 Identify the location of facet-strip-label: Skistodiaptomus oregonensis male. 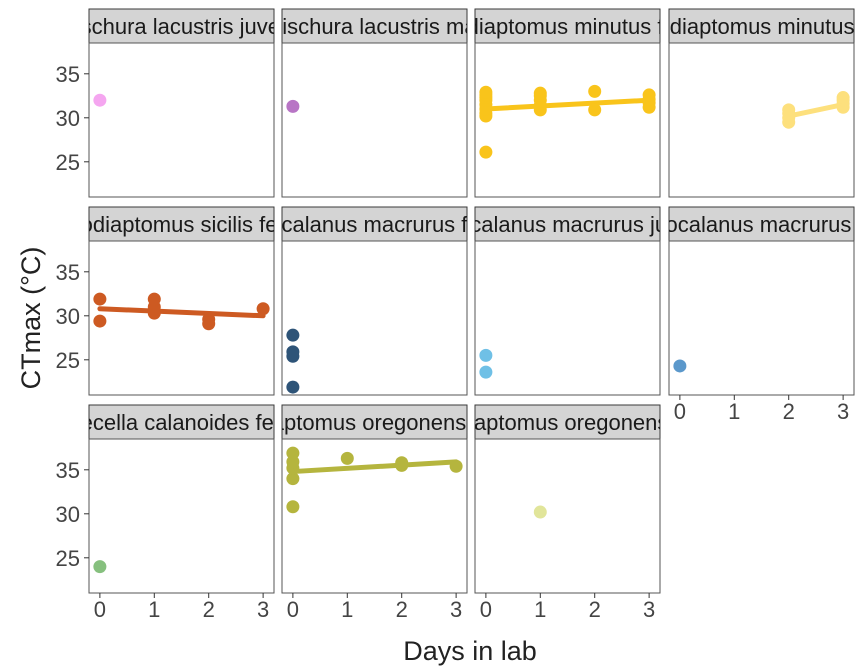
(567, 422).